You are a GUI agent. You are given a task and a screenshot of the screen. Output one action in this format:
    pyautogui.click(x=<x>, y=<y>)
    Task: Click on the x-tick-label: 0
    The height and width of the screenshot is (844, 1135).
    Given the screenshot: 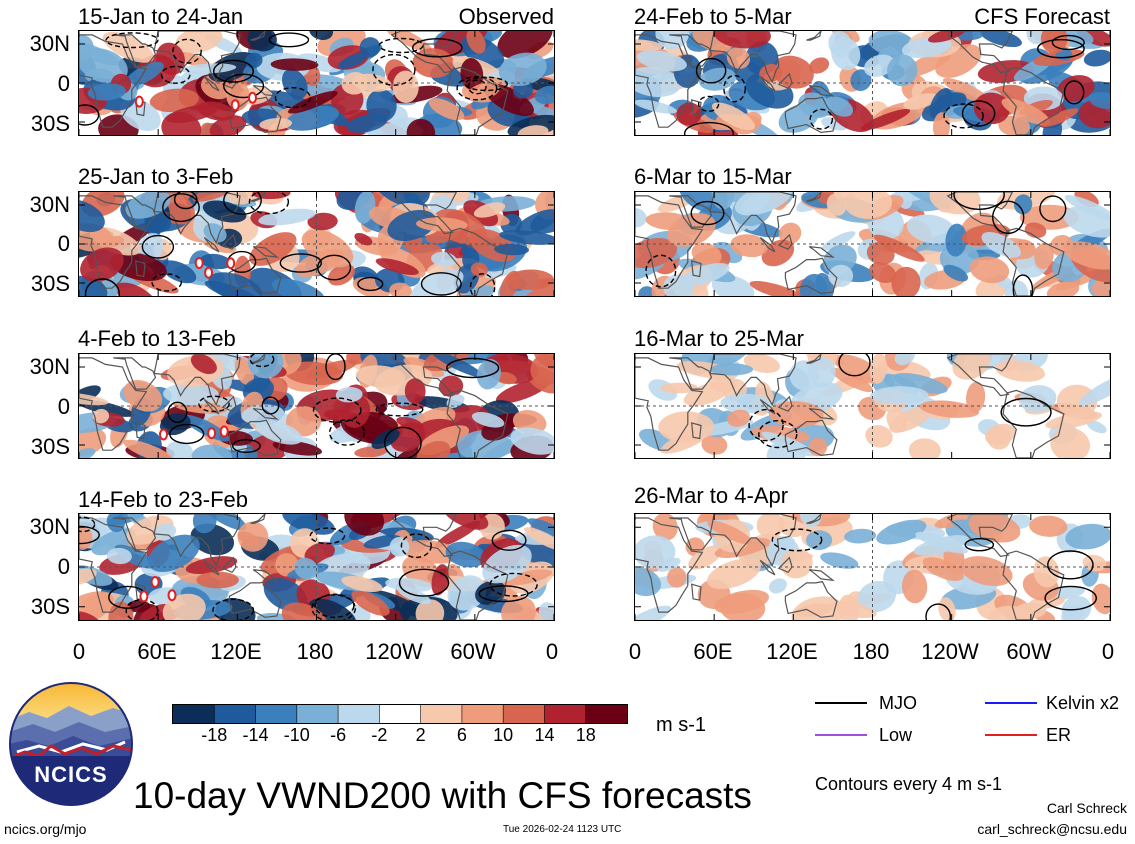 What is the action you would take?
    pyautogui.click(x=552, y=651)
    